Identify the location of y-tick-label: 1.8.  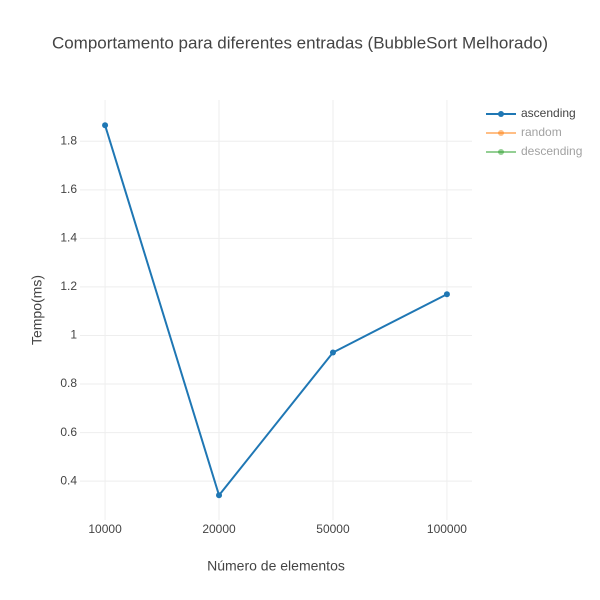
(68, 140).